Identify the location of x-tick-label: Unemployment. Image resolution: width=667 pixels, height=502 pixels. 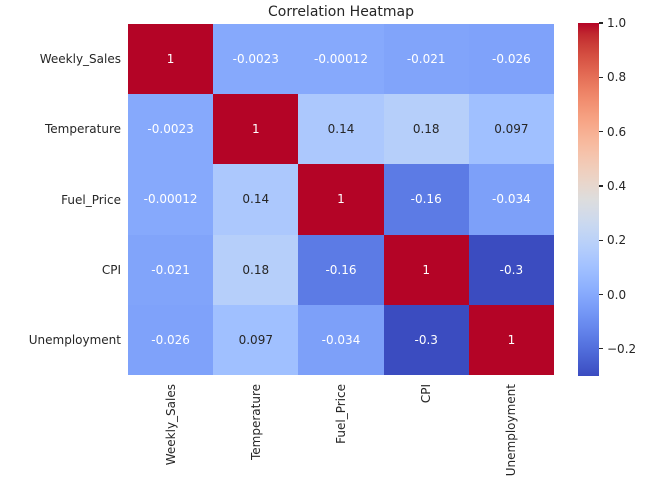
(511, 430).